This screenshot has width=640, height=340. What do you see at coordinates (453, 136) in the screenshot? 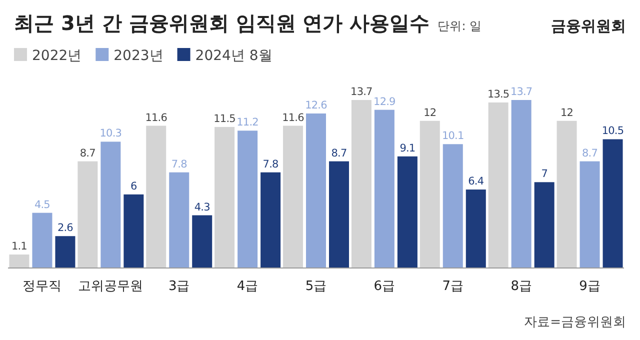
I see `data-label: 10.1` at bounding box center [453, 136].